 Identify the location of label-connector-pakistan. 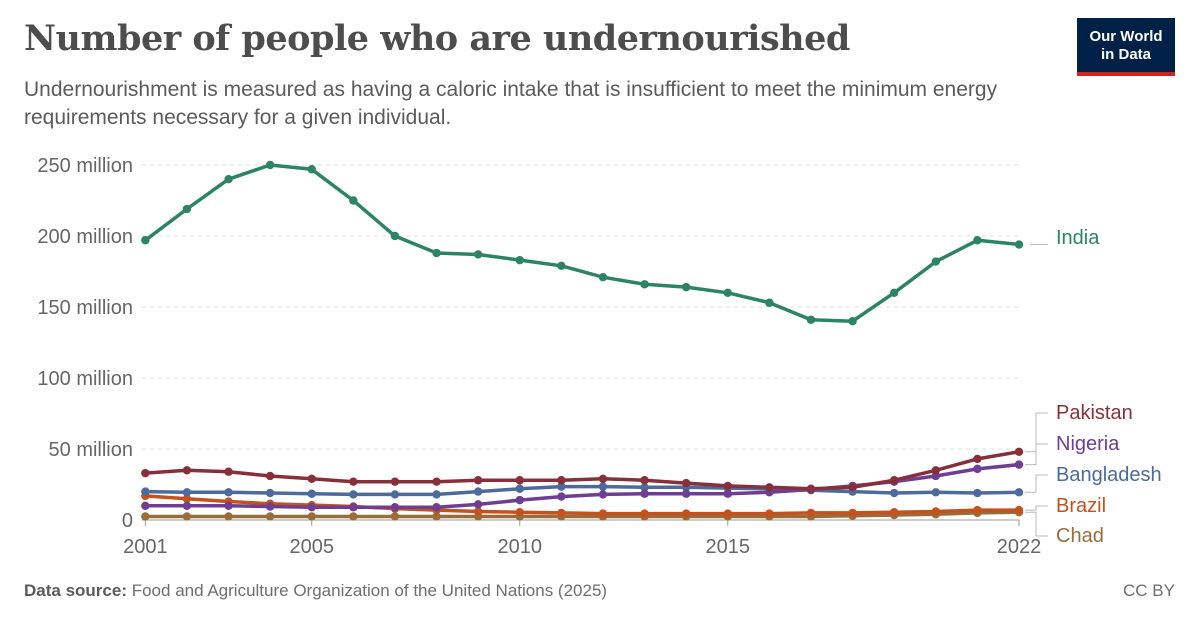
(1036, 432).